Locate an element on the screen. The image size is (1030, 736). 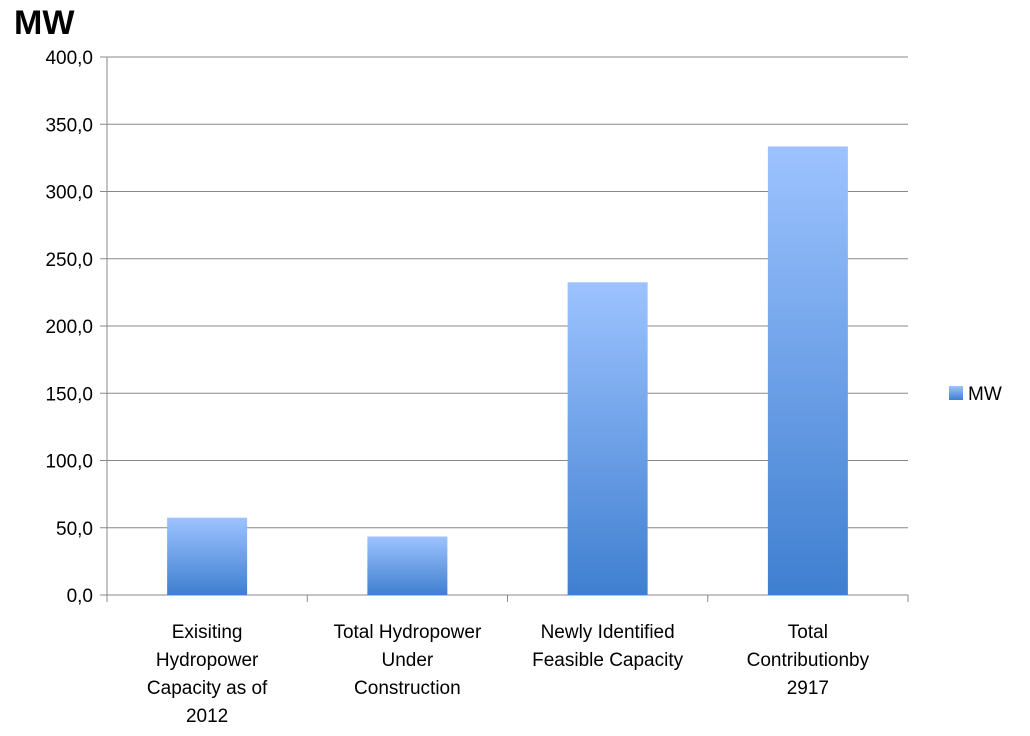
y-tick-label: 400,0 is located at coordinates (69, 58).